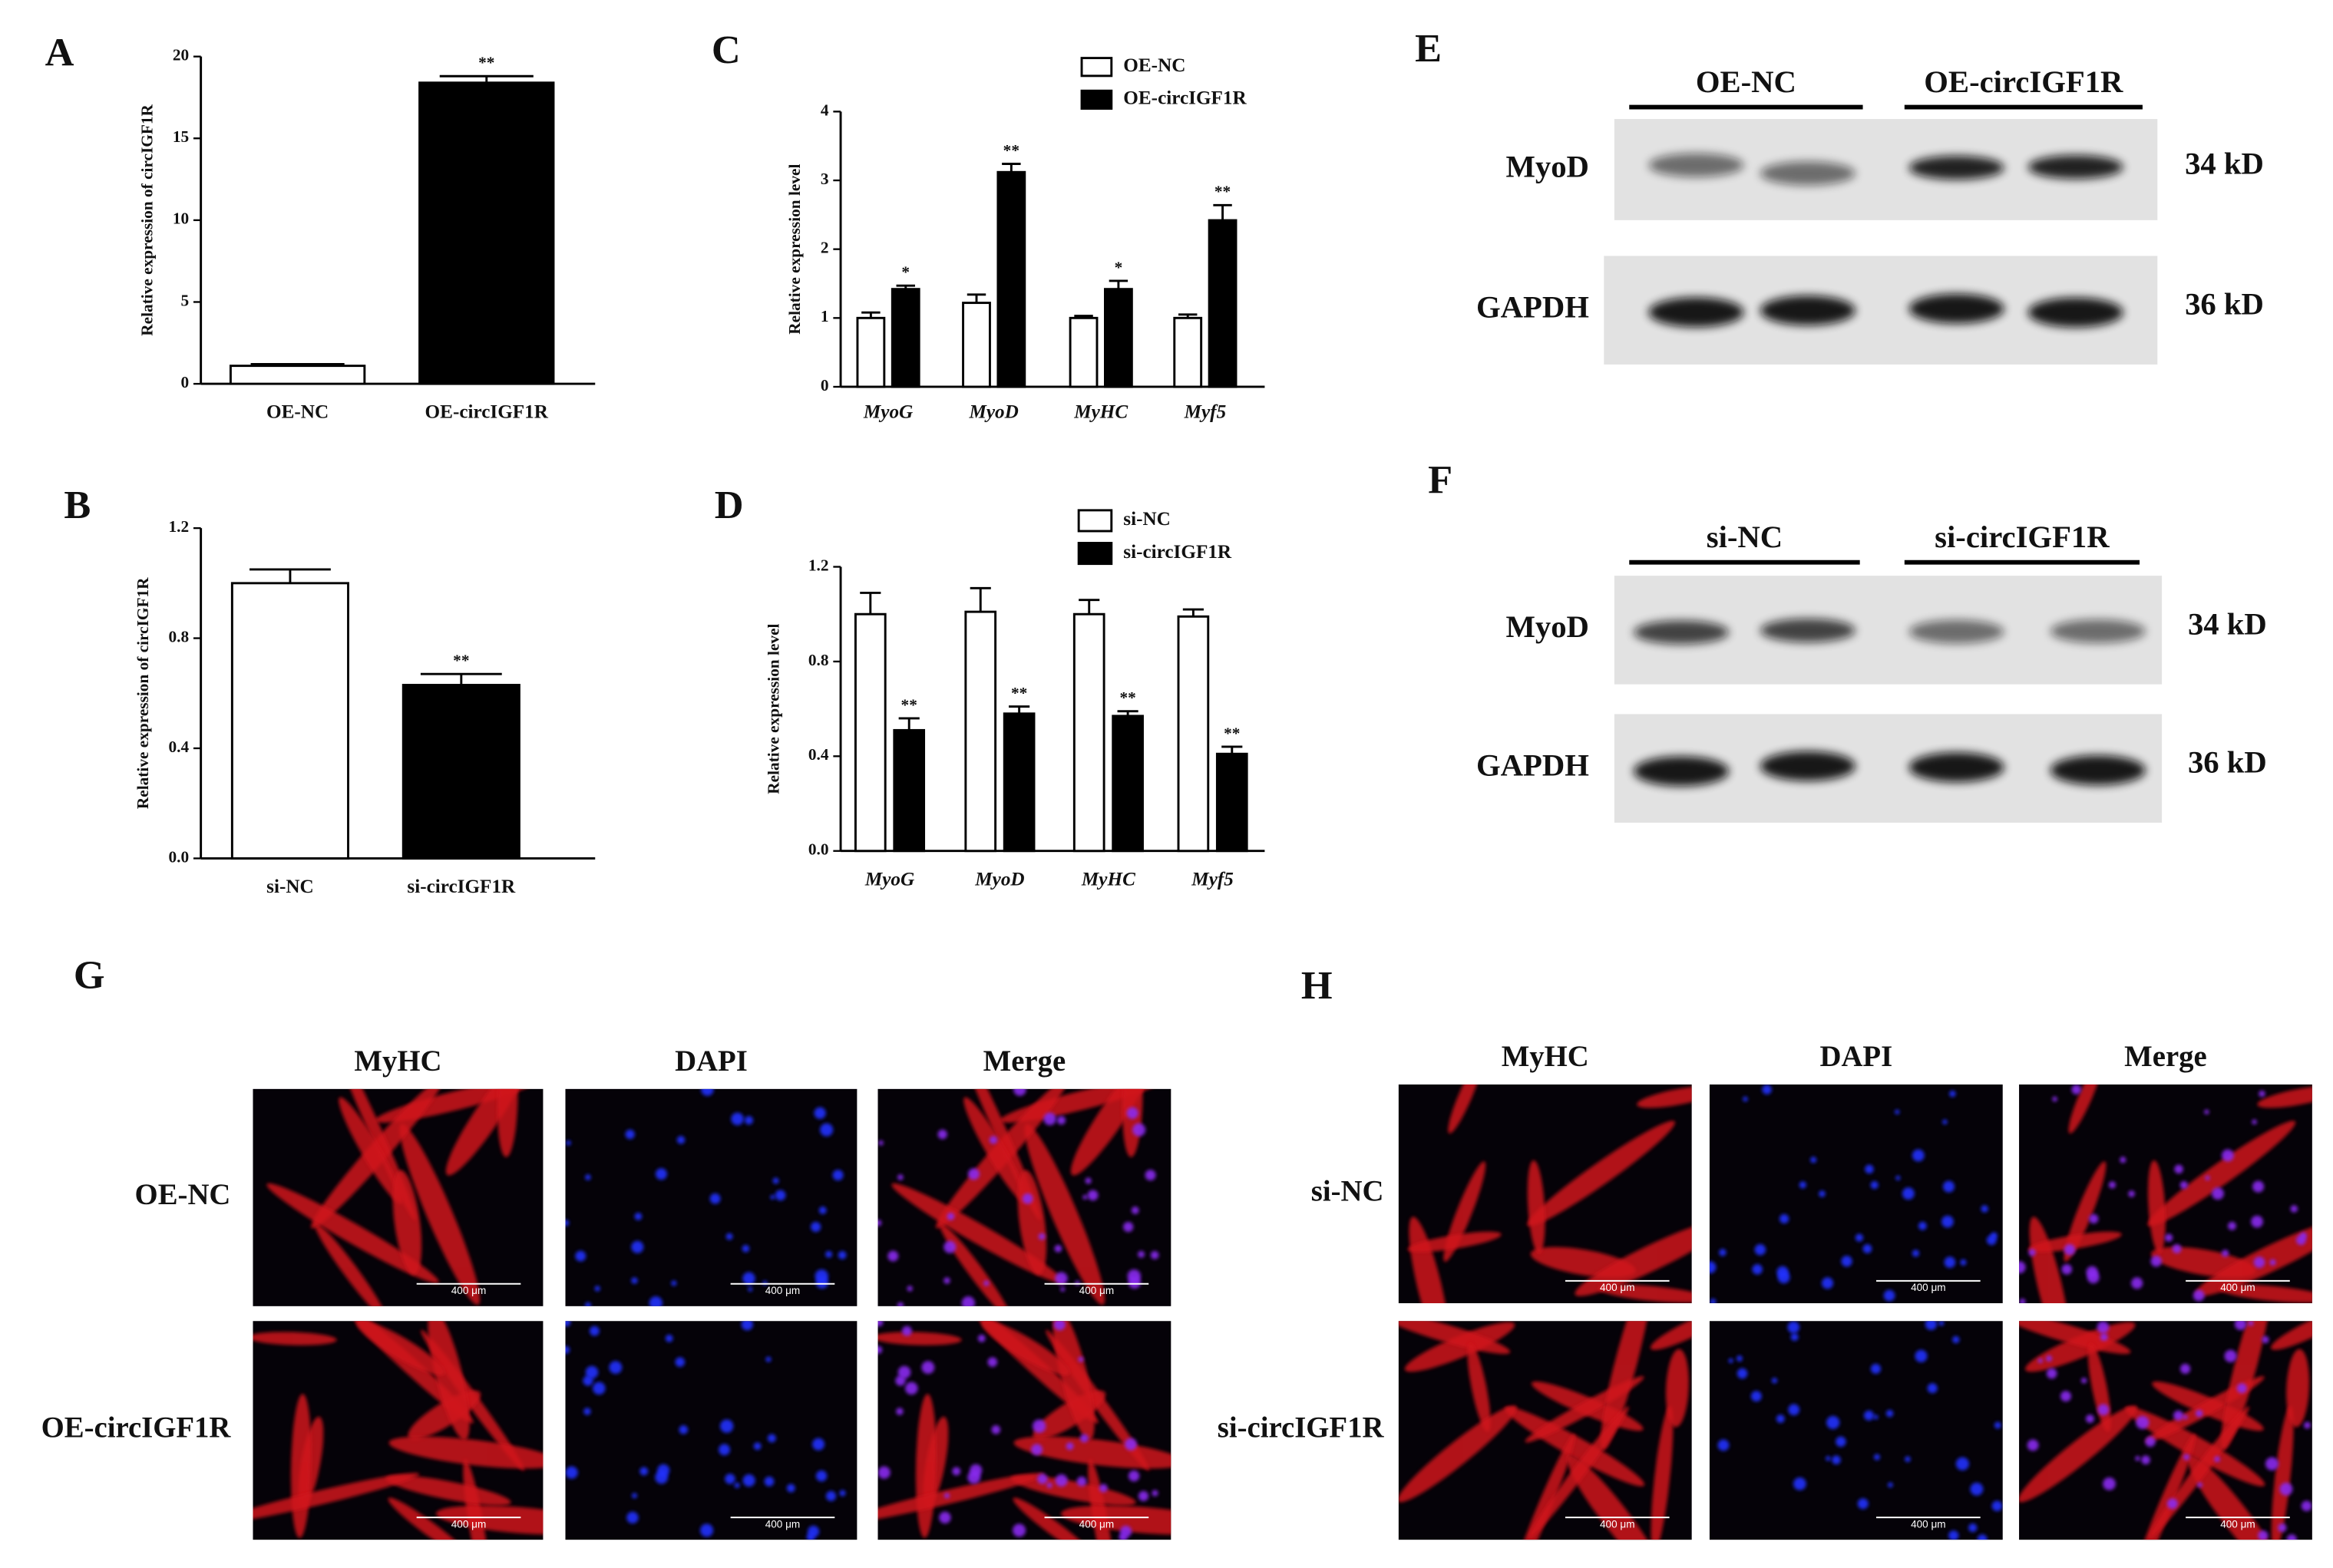  I want to click on legend-swatch, so click(1095, 554).